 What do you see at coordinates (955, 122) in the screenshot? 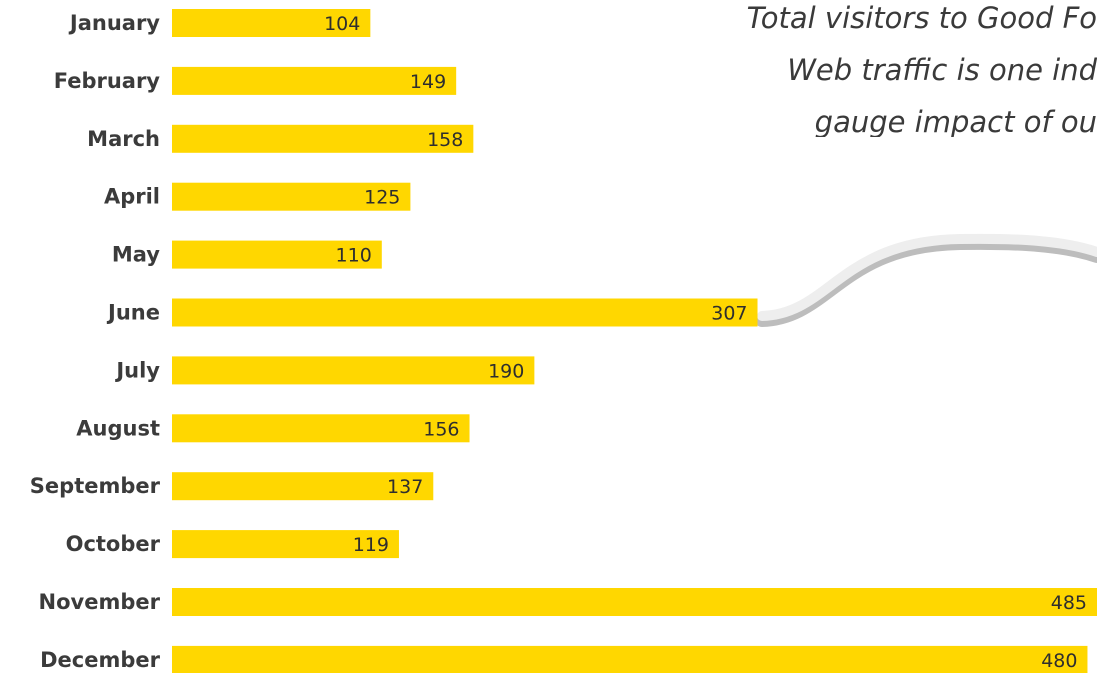
I see `annotation-line-3: gauge impact of ou` at bounding box center [955, 122].